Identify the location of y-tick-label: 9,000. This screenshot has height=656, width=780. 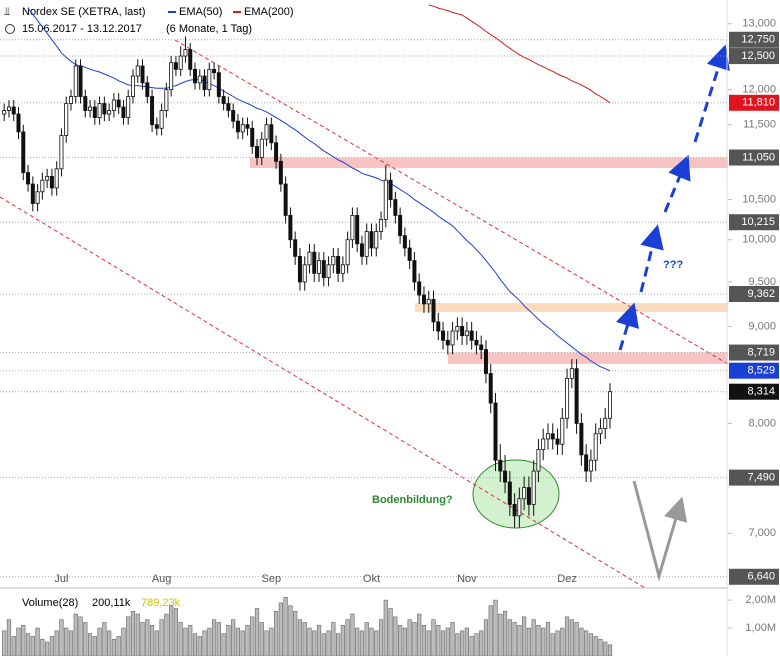
(762, 326).